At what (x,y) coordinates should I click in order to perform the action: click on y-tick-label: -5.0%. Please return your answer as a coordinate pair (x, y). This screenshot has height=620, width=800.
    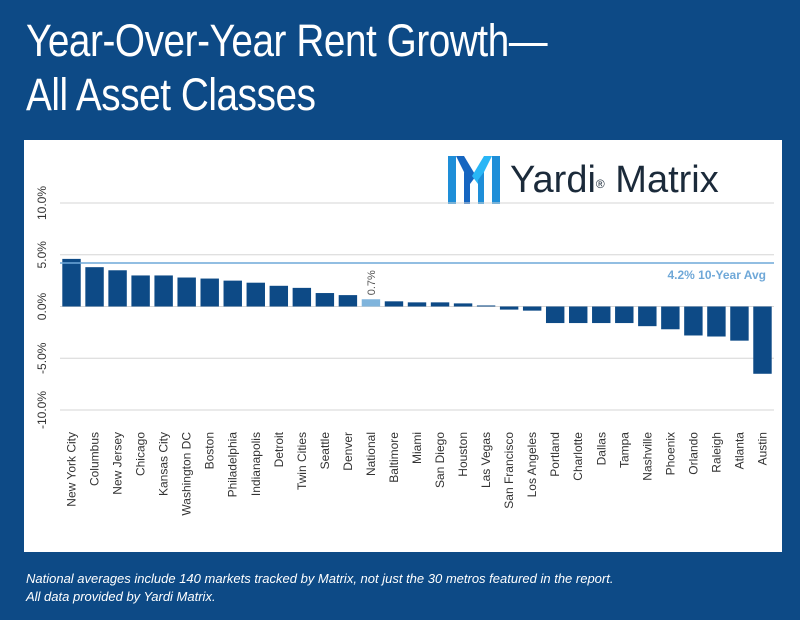
    Looking at the image, I should click on (42, 358).